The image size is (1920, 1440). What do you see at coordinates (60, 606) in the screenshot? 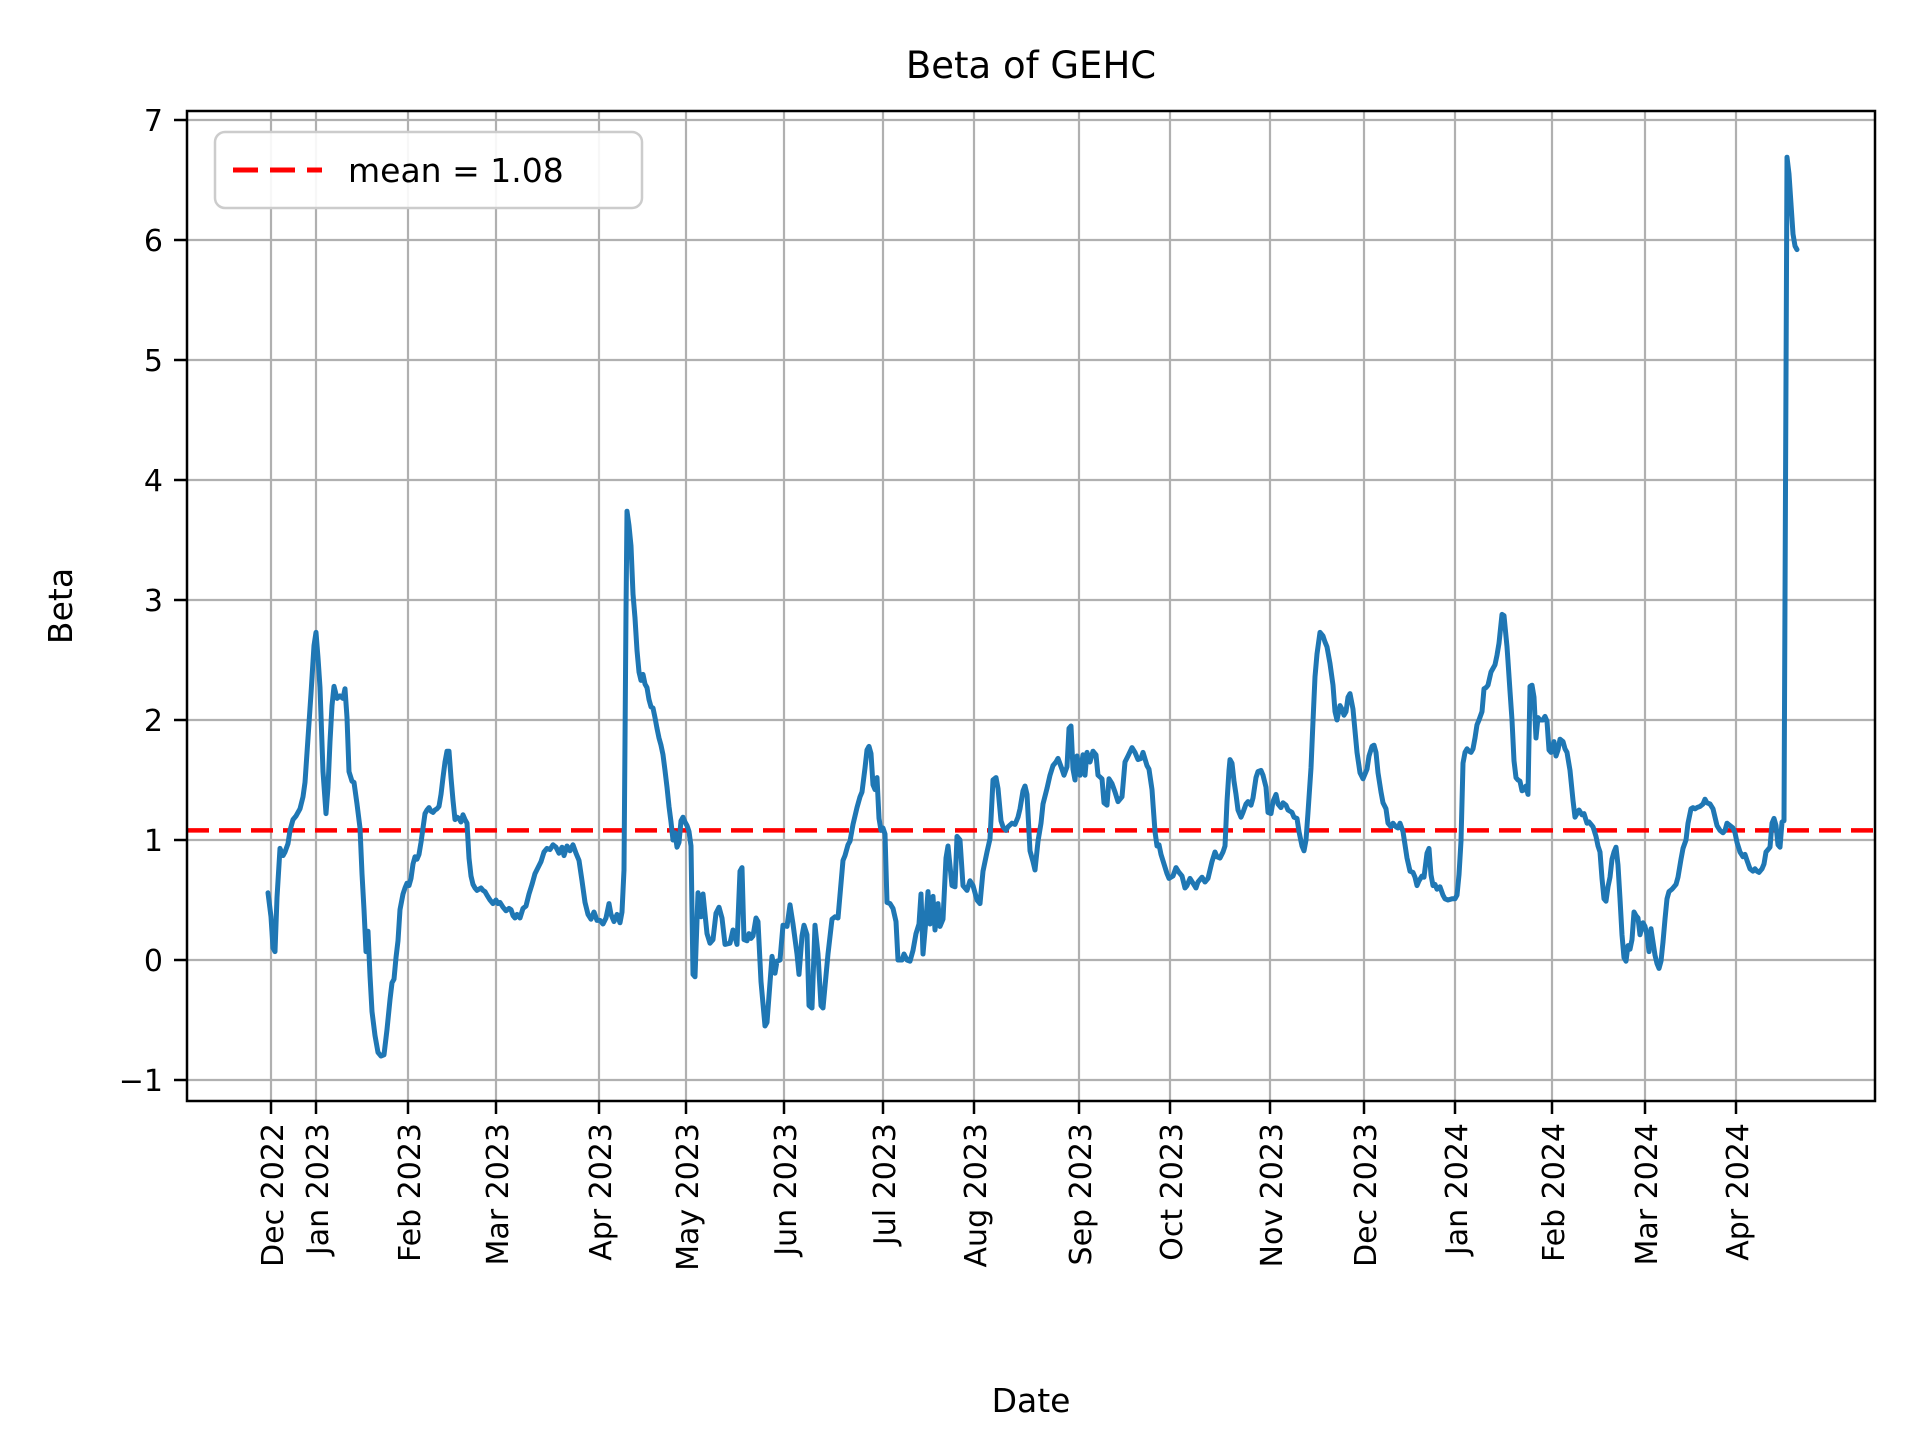
I see `y-axis-label: Beta` at bounding box center [60, 606].